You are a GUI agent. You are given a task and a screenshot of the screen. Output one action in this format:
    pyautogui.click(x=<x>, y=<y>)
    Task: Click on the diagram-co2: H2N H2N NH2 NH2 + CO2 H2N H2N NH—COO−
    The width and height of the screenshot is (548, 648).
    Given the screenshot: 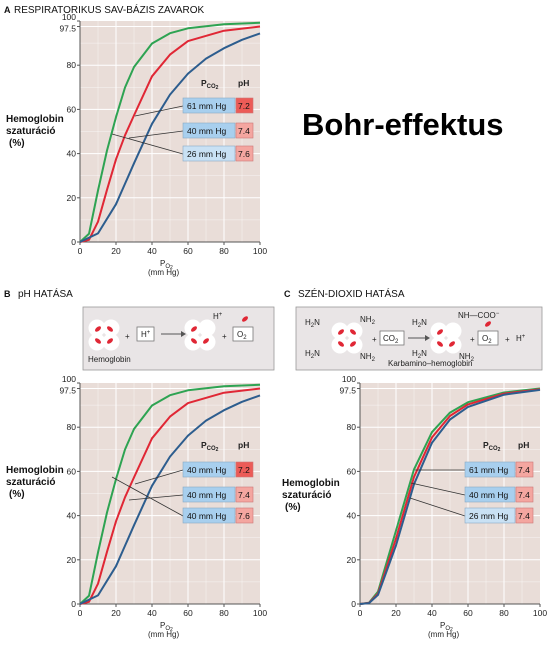 What is the action you would take?
    pyautogui.click(x=419, y=338)
    